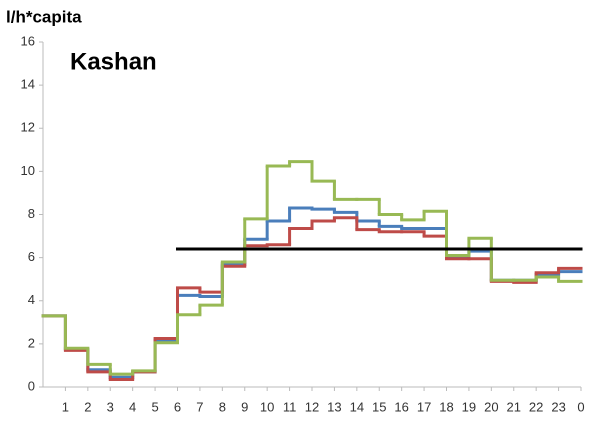 This screenshot has height=431, width=604. I want to click on x-tick-label: 4, so click(132, 406).